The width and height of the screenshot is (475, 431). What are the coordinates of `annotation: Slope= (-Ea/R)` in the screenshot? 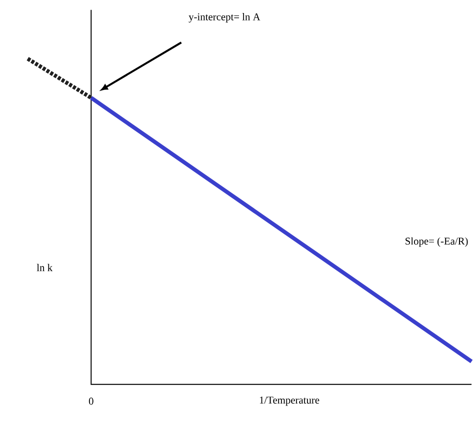 It's located at (437, 242).